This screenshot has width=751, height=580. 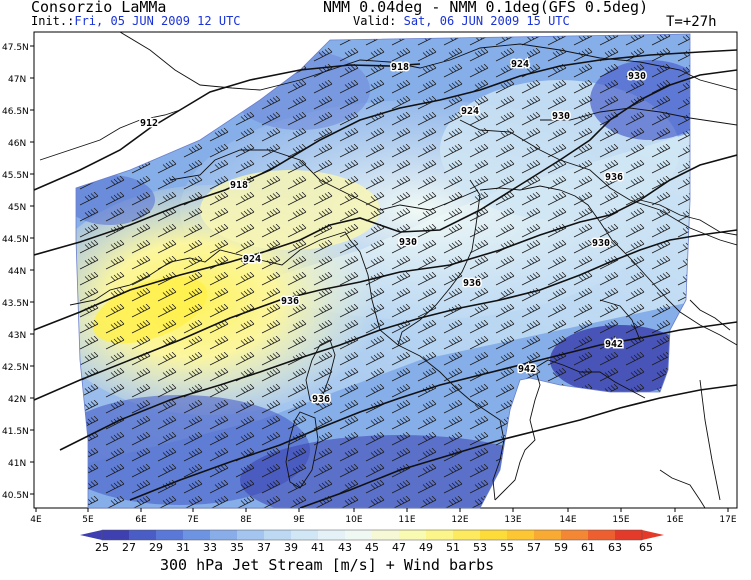 What do you see at coordinates (353, 520) in the screenshot?
I see `lon-label: 10E` at bounding box center [353, 520].